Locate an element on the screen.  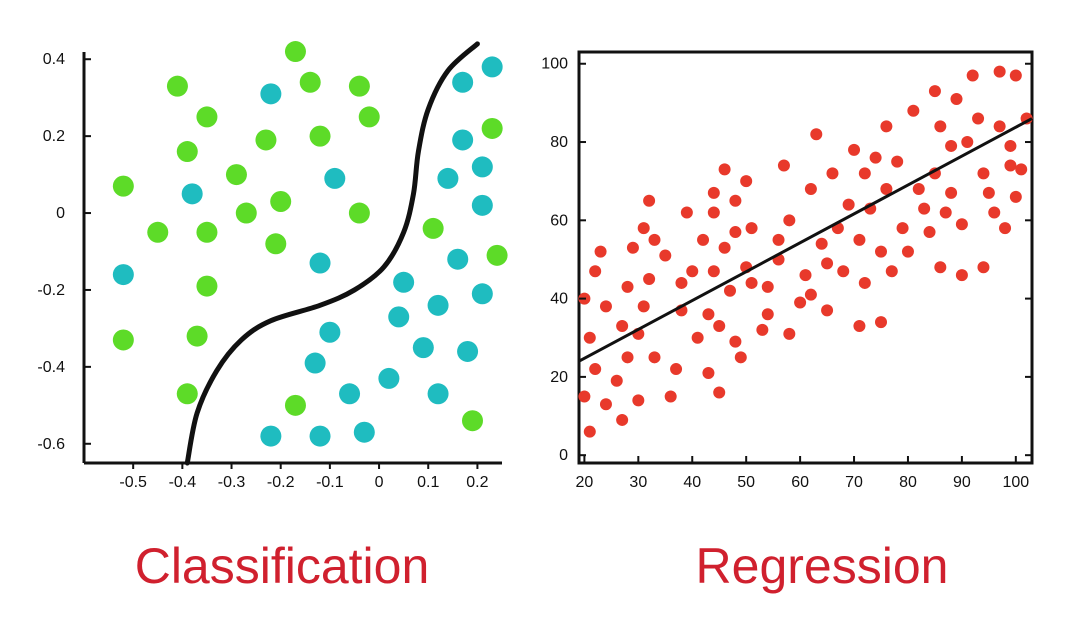
x-tick-label: 30 is located at coordinates (638, 482).